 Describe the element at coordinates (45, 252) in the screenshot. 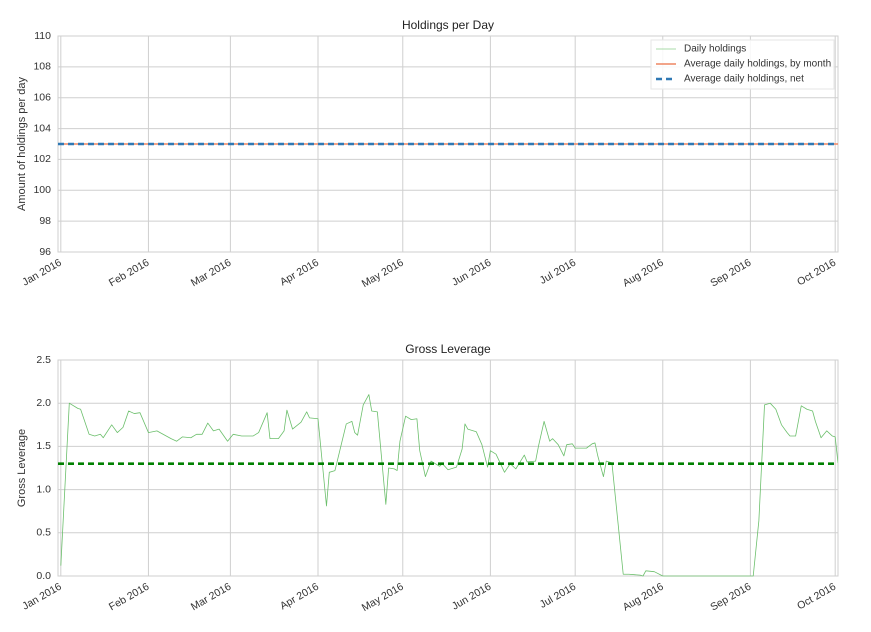

I see `y-tick-label: 96` at that location.